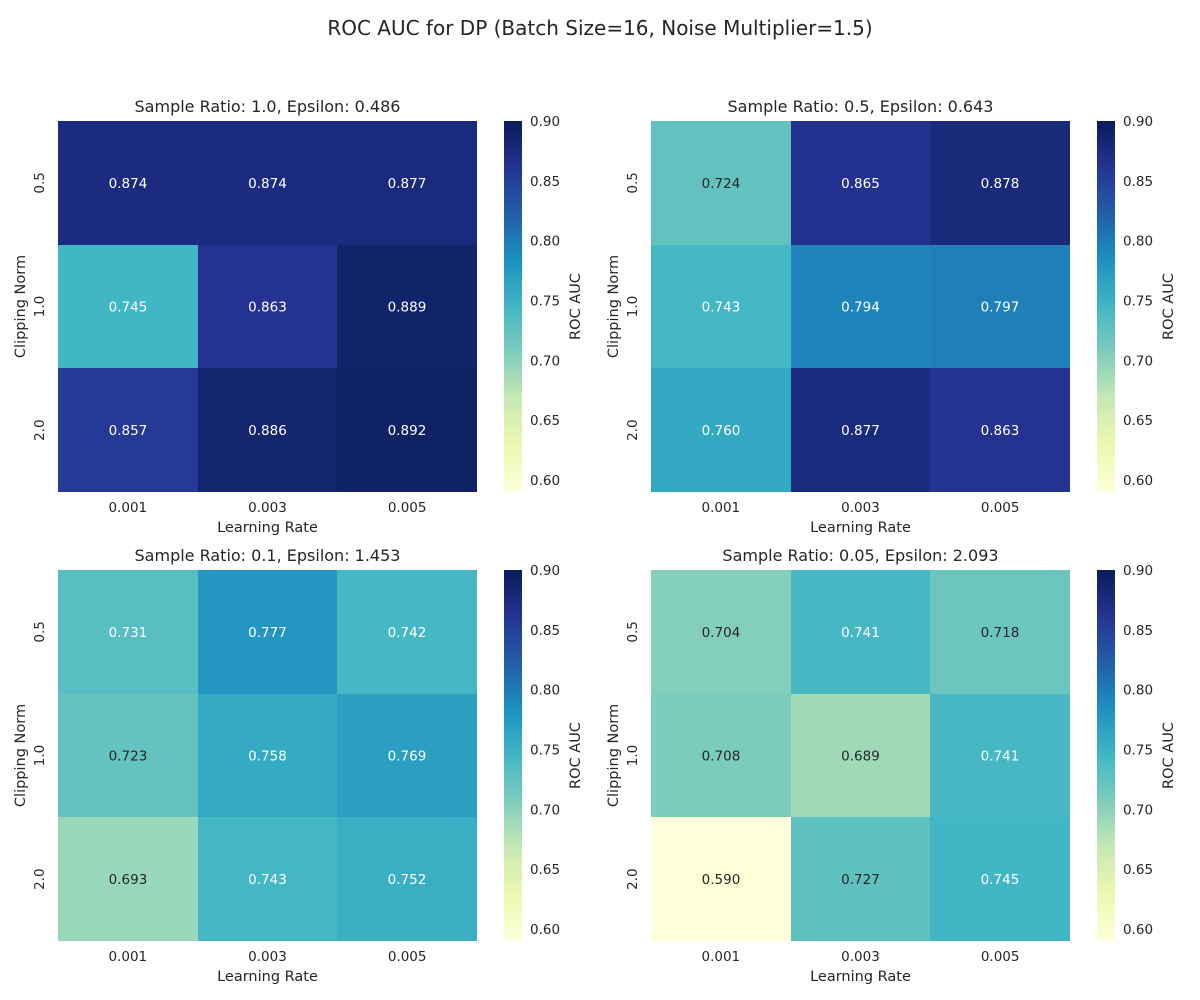 This screenshot has height=1000, width=1200. What do you see at coordinates (721, 757) in the screenshot?
I see `cell-value-label: 0.708` at bounding box center [721, 757].